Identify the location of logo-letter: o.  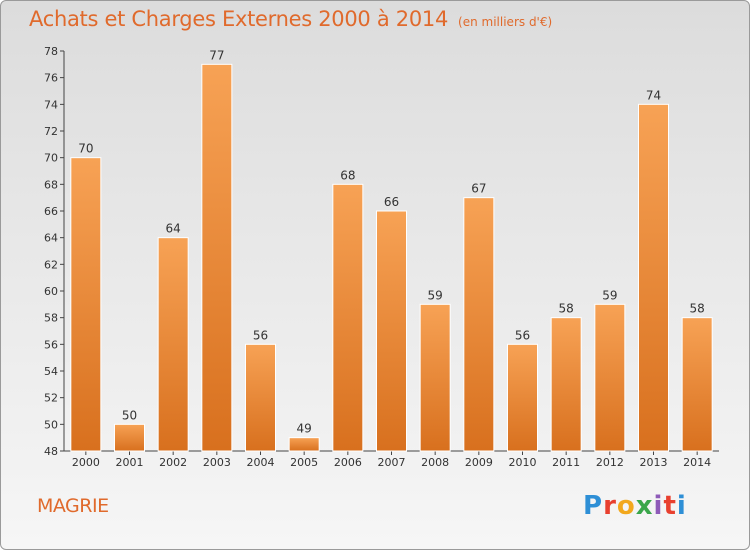
(626, 506).